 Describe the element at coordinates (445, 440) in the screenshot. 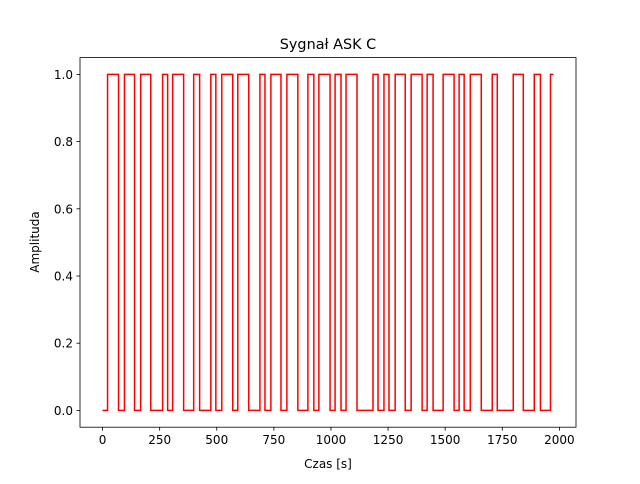

I see `x-tick-label: 1500` at that location.